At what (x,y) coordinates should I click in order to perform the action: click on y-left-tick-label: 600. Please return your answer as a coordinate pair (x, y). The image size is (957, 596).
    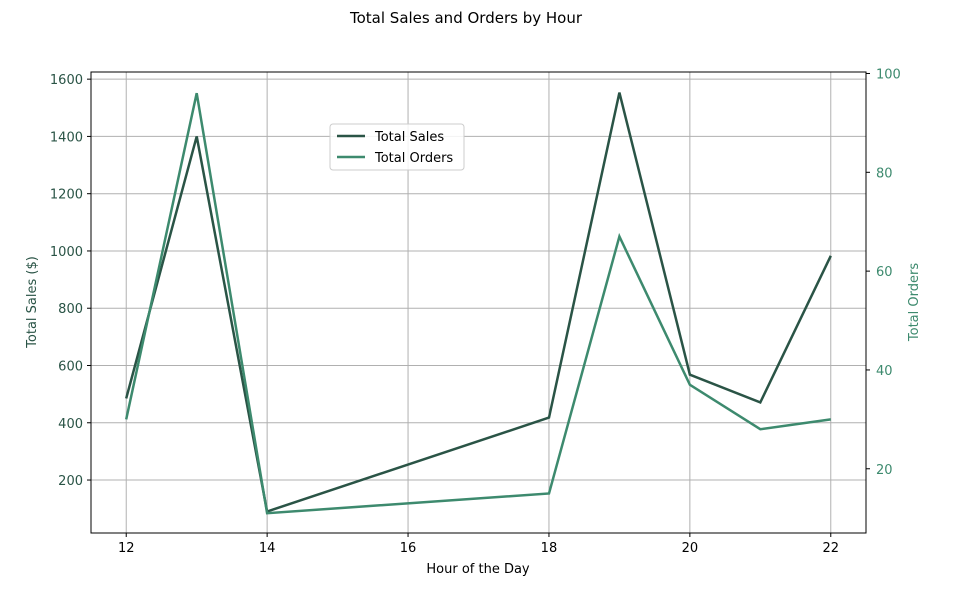
    Looking at the image, I should click on (70, 366).